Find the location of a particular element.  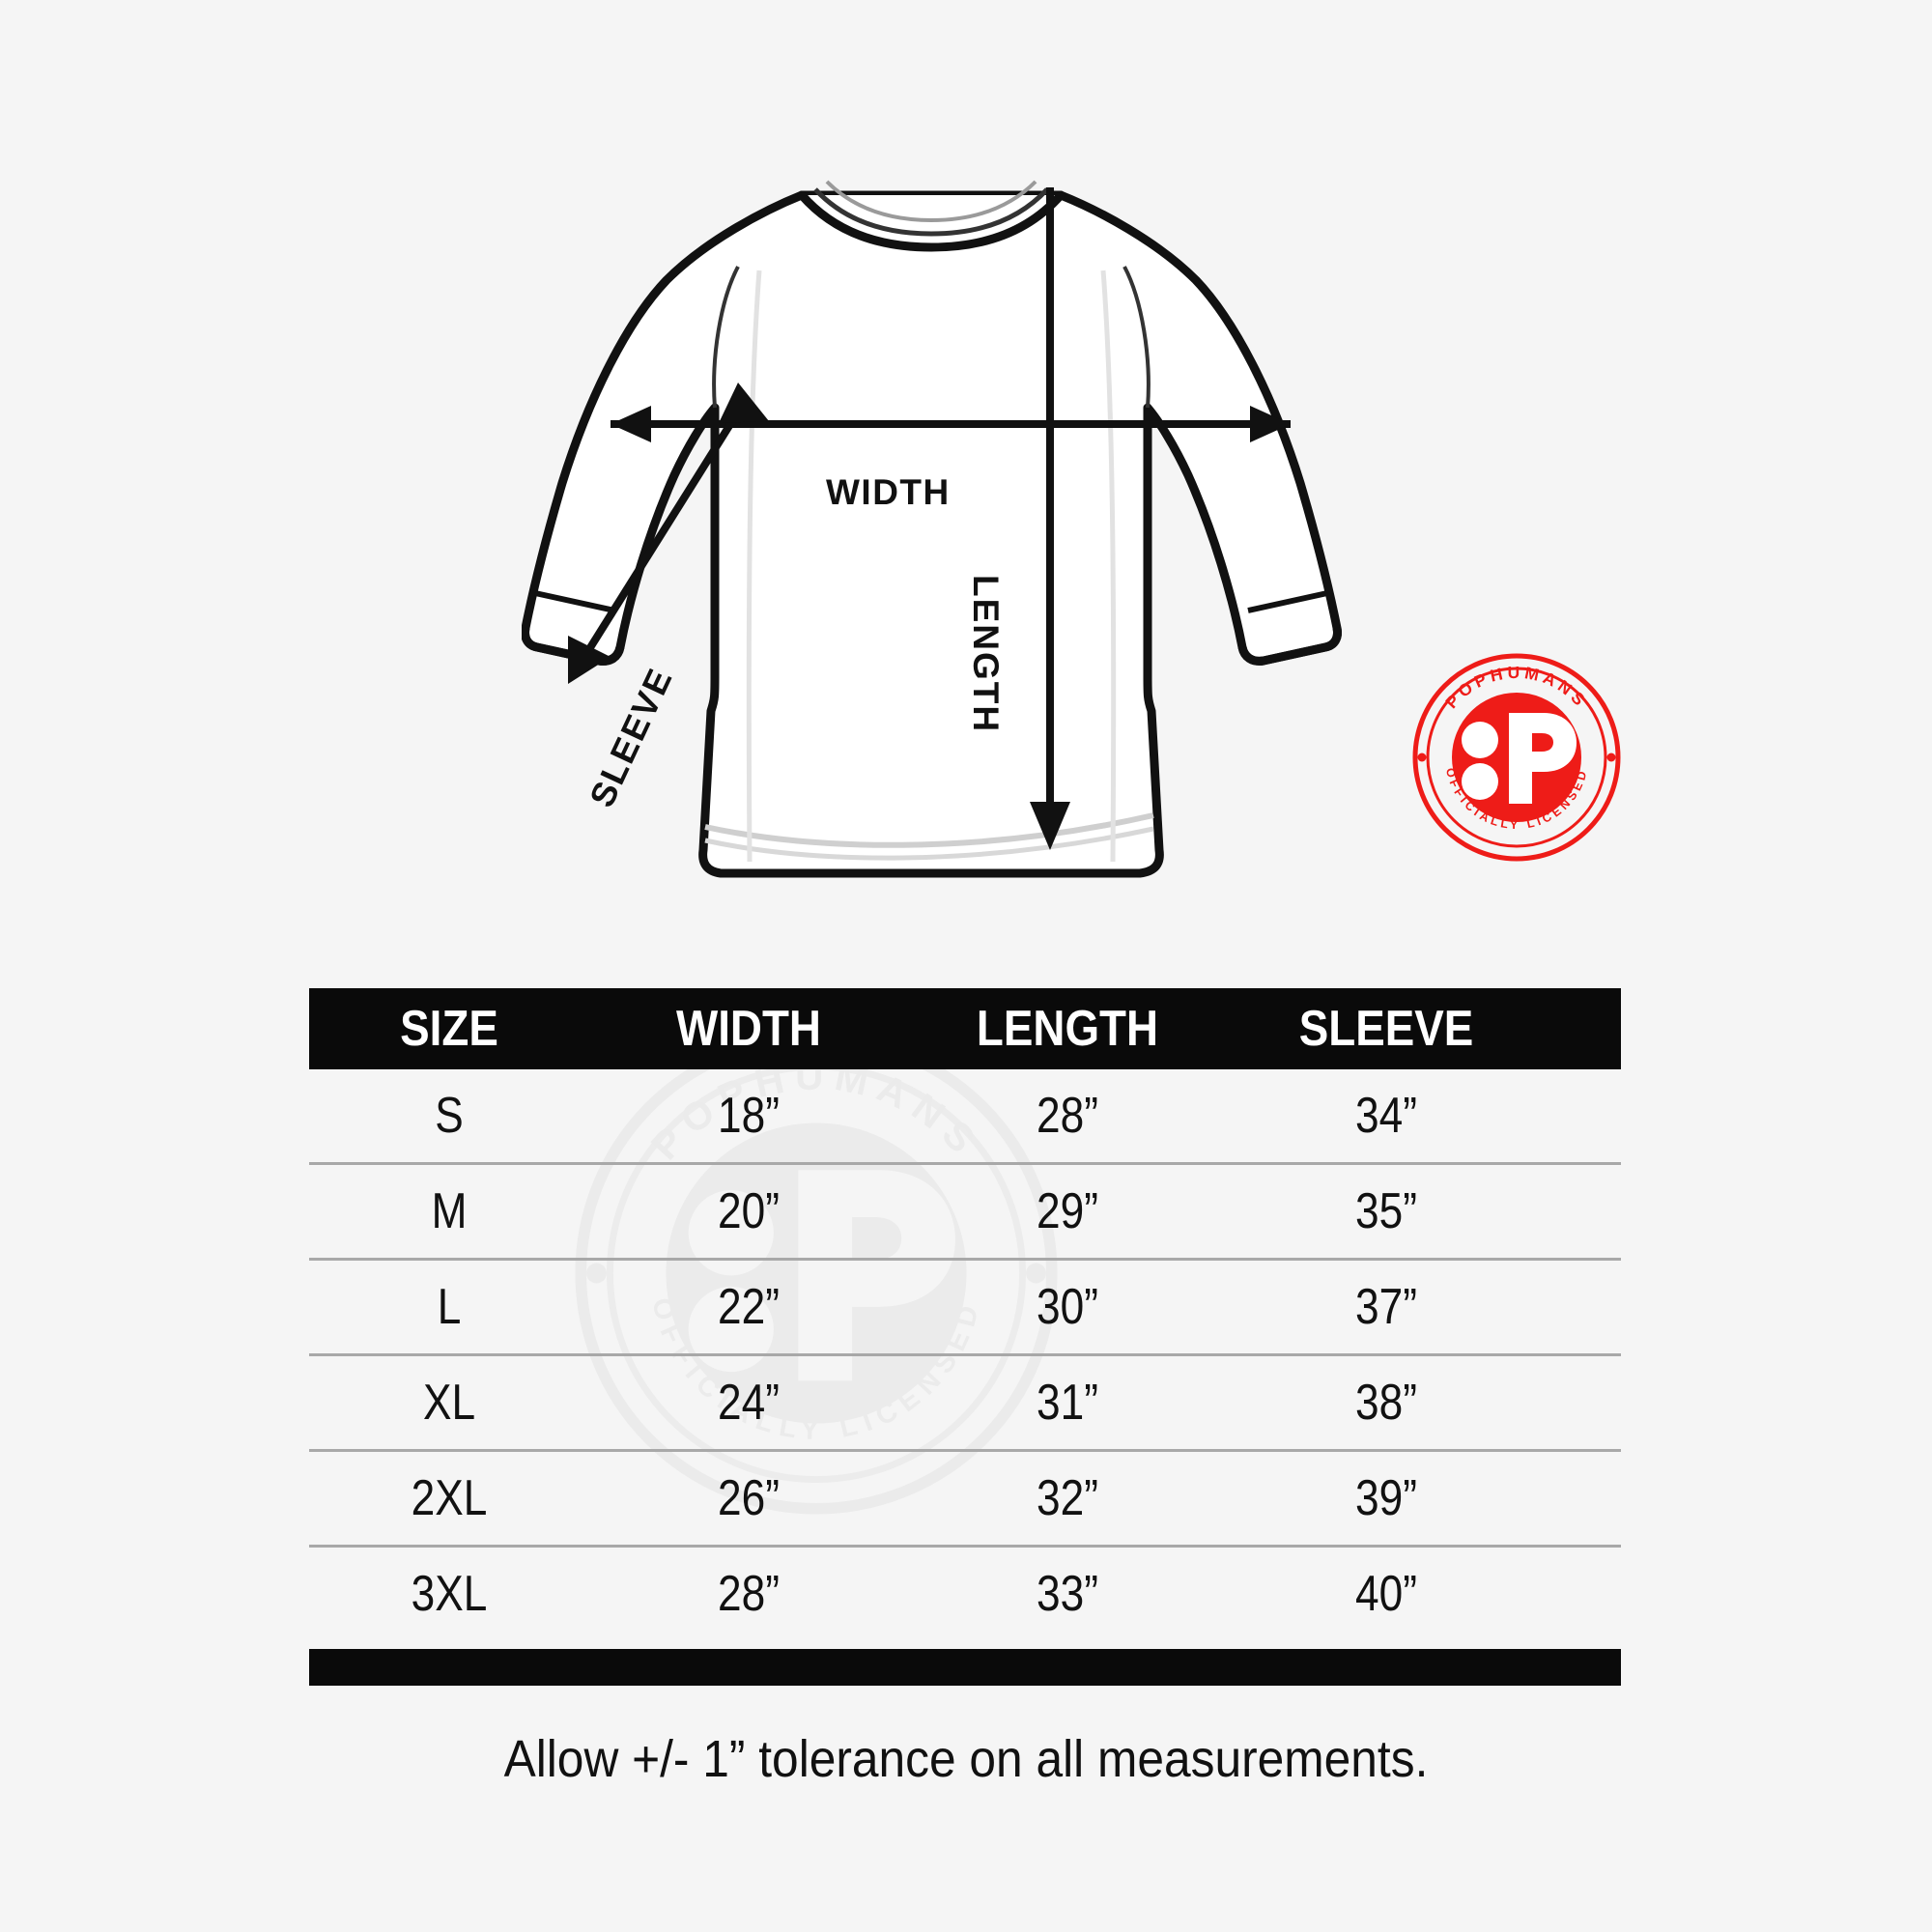

cell-size: XL is located at coordinates (449, 1403).